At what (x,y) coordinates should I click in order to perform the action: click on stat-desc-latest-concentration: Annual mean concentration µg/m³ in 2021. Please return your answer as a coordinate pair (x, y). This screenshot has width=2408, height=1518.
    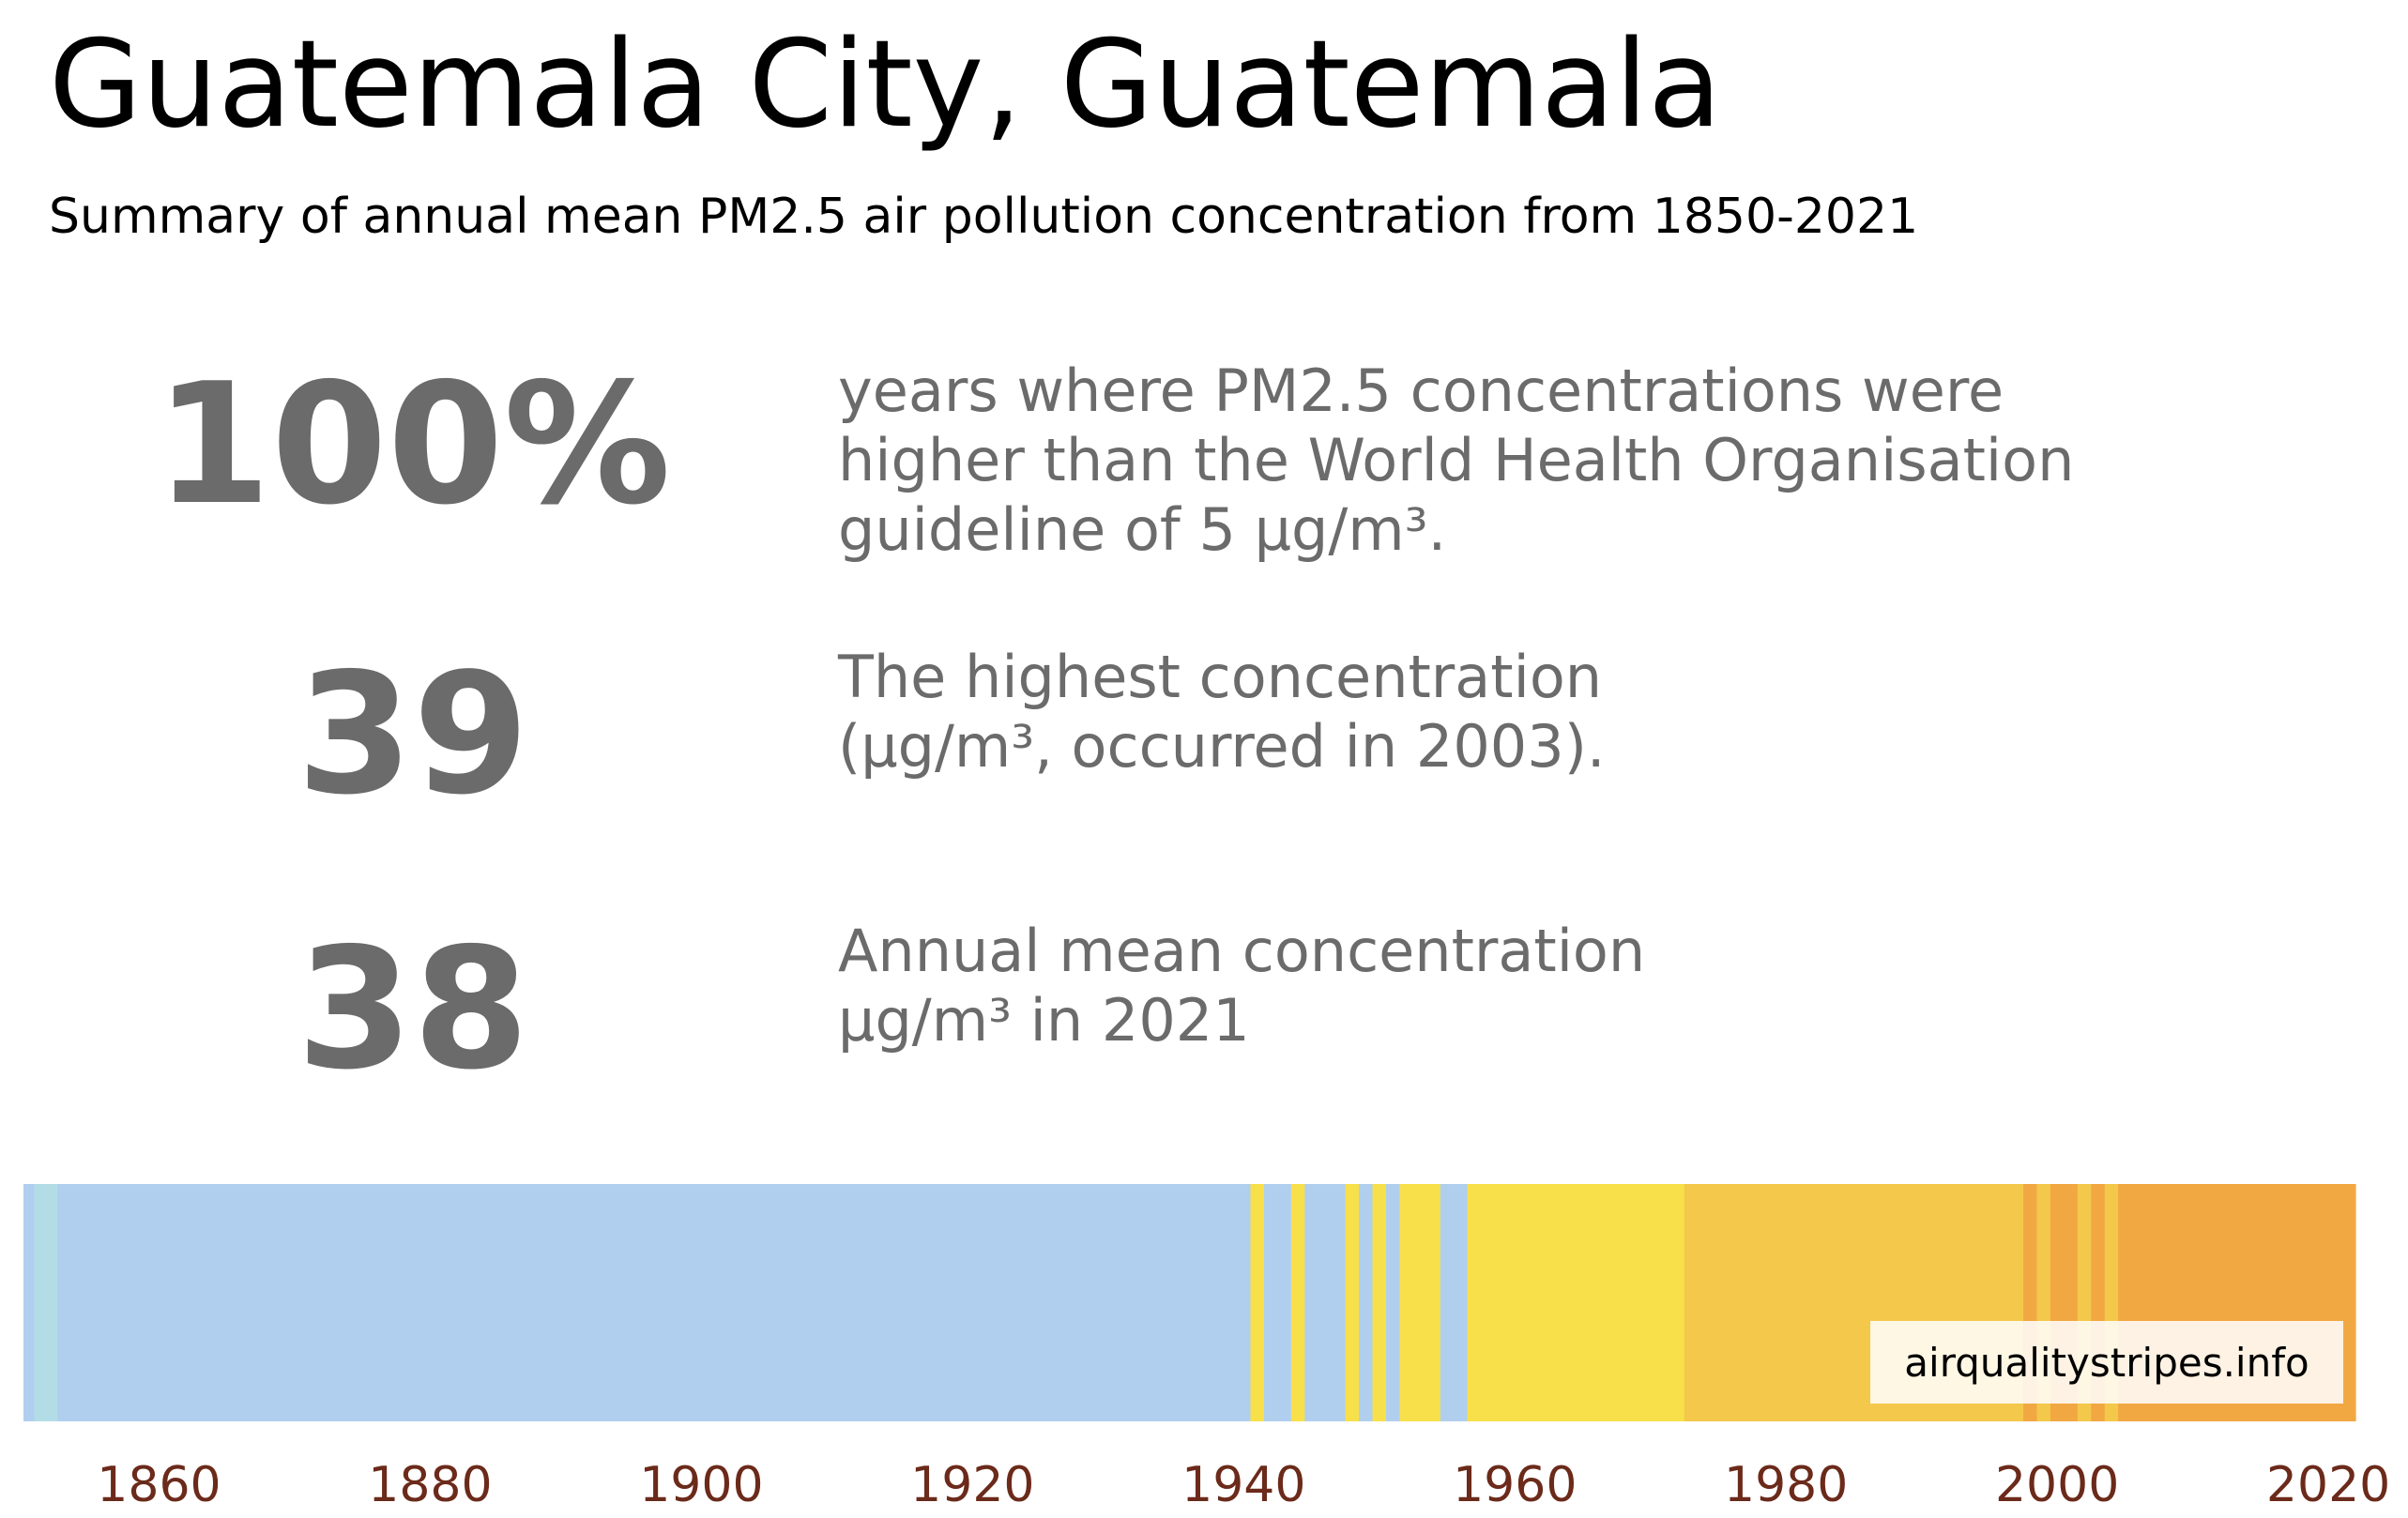
    Looking at the image, I should click on (1242, 986).